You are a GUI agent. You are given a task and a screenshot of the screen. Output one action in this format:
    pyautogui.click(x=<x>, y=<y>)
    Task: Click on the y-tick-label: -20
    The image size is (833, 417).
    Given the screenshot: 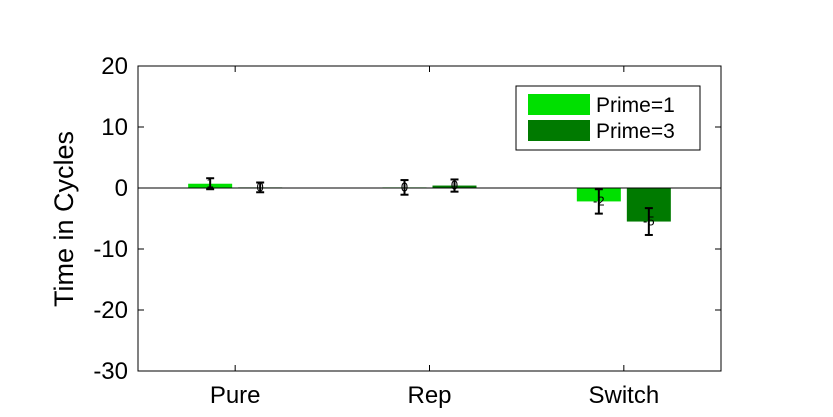 What is the action you would take?
    pyautogui.click(x=110, y=310)
    